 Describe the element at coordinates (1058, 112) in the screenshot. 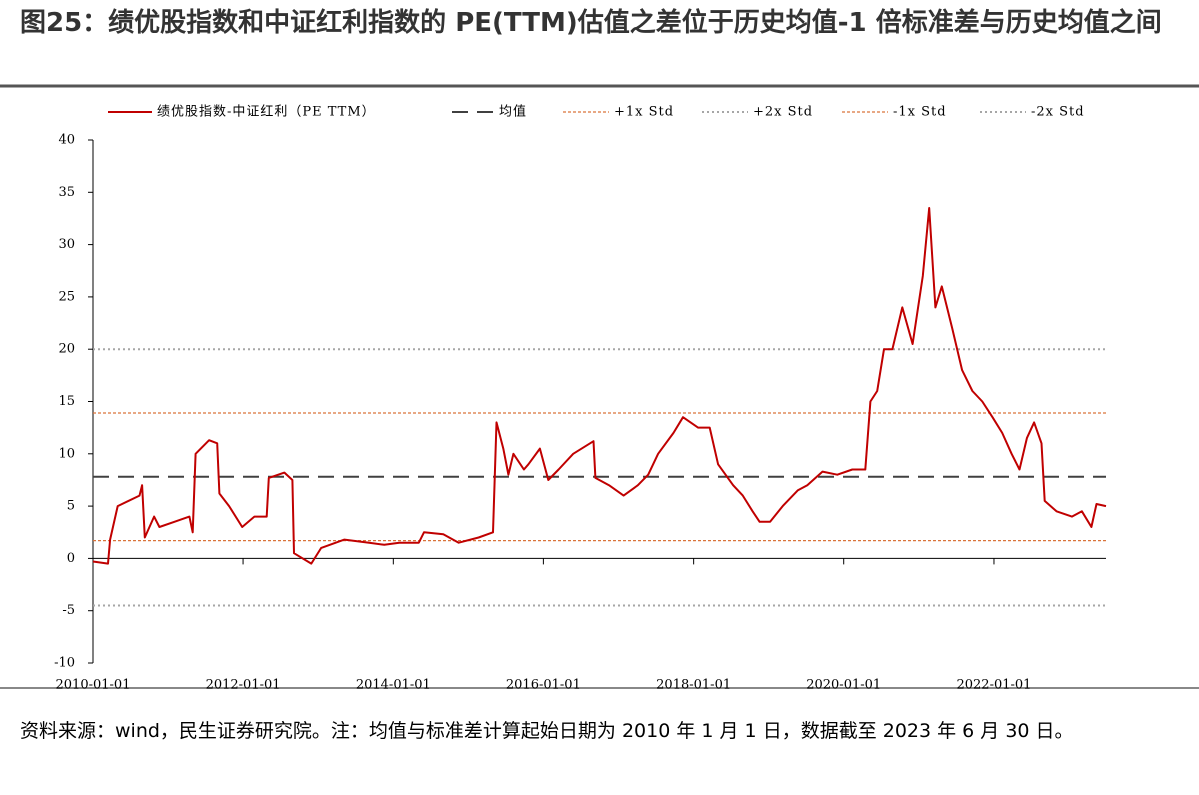

I see `legend-label: -2x Std` at that location.